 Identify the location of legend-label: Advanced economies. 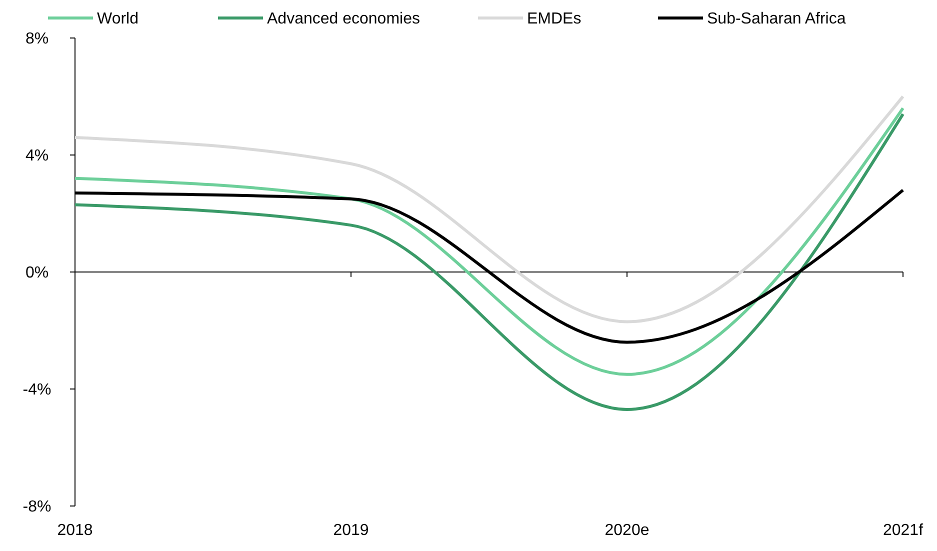
(343, 19).